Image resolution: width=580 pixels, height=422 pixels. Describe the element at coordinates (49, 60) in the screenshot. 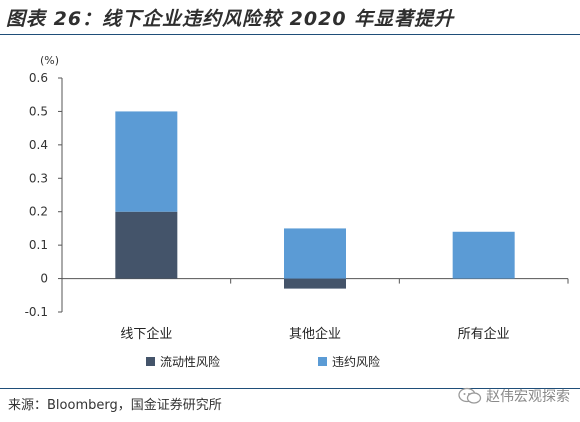

I see `y-axis-unit-label: (%)` at that location.